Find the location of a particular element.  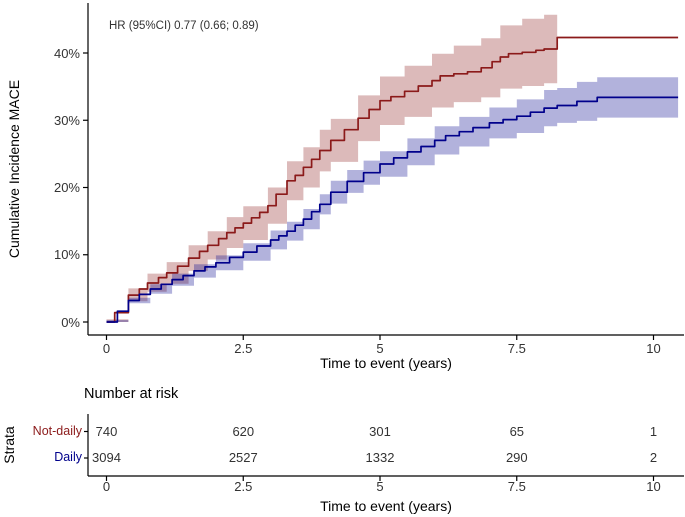

strata-axis-label: Strata is located at coordinates (9, 445).